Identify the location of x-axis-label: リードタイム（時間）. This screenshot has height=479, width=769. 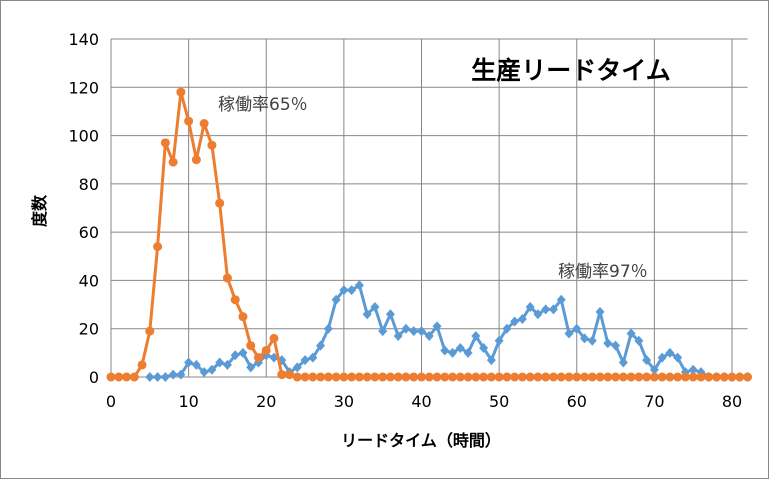
(421, 440).